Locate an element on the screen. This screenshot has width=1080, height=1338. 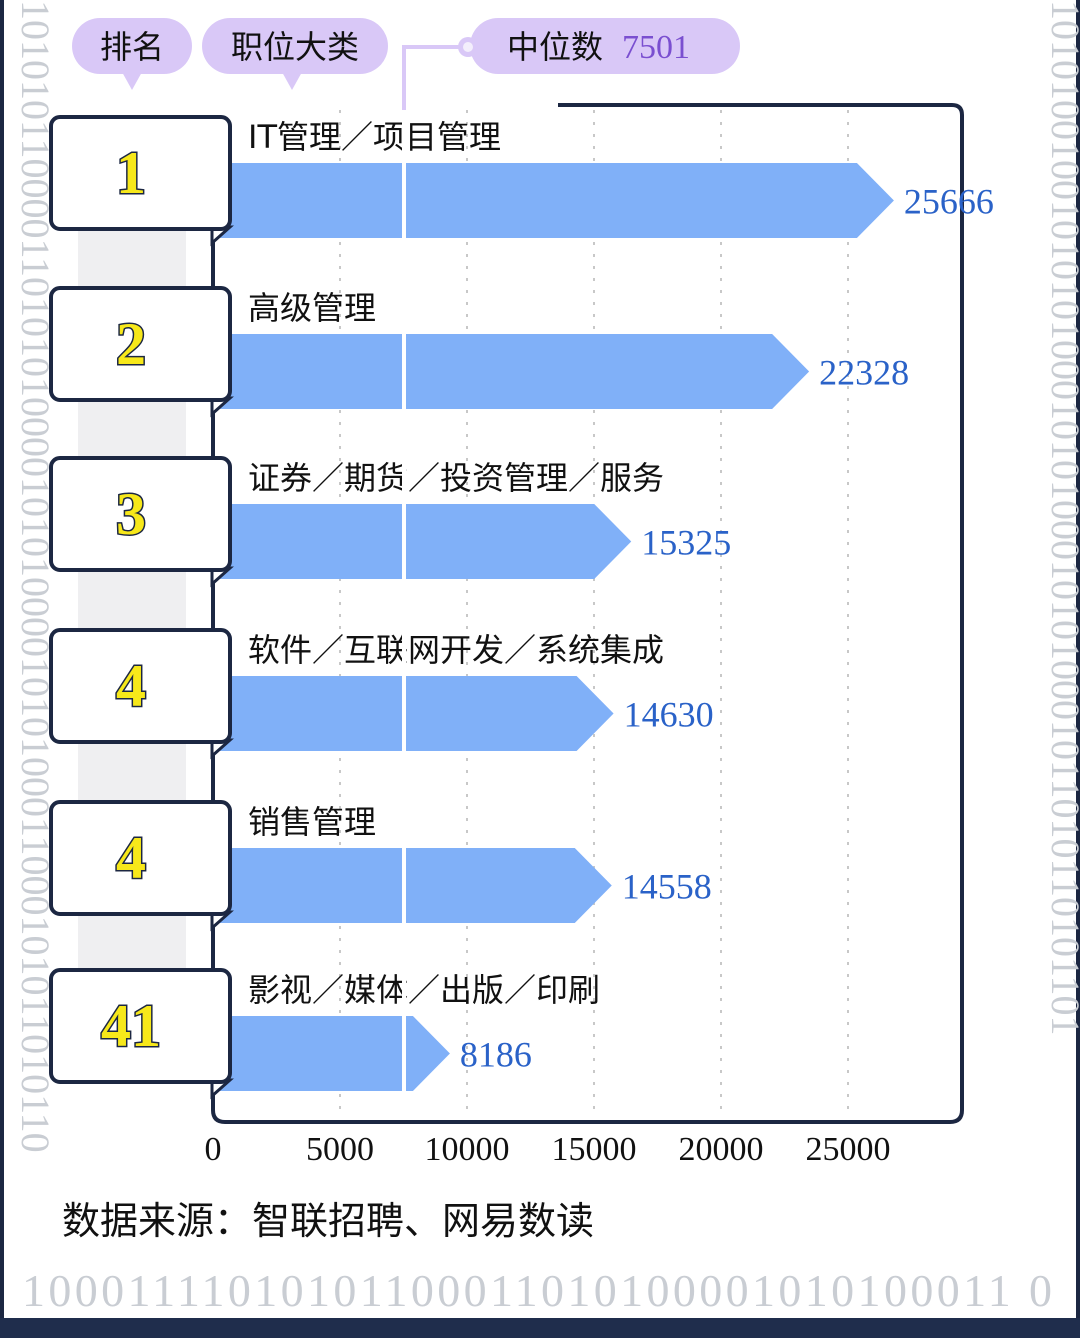
value-label: 8186 is located at coordinates (496, 1055).